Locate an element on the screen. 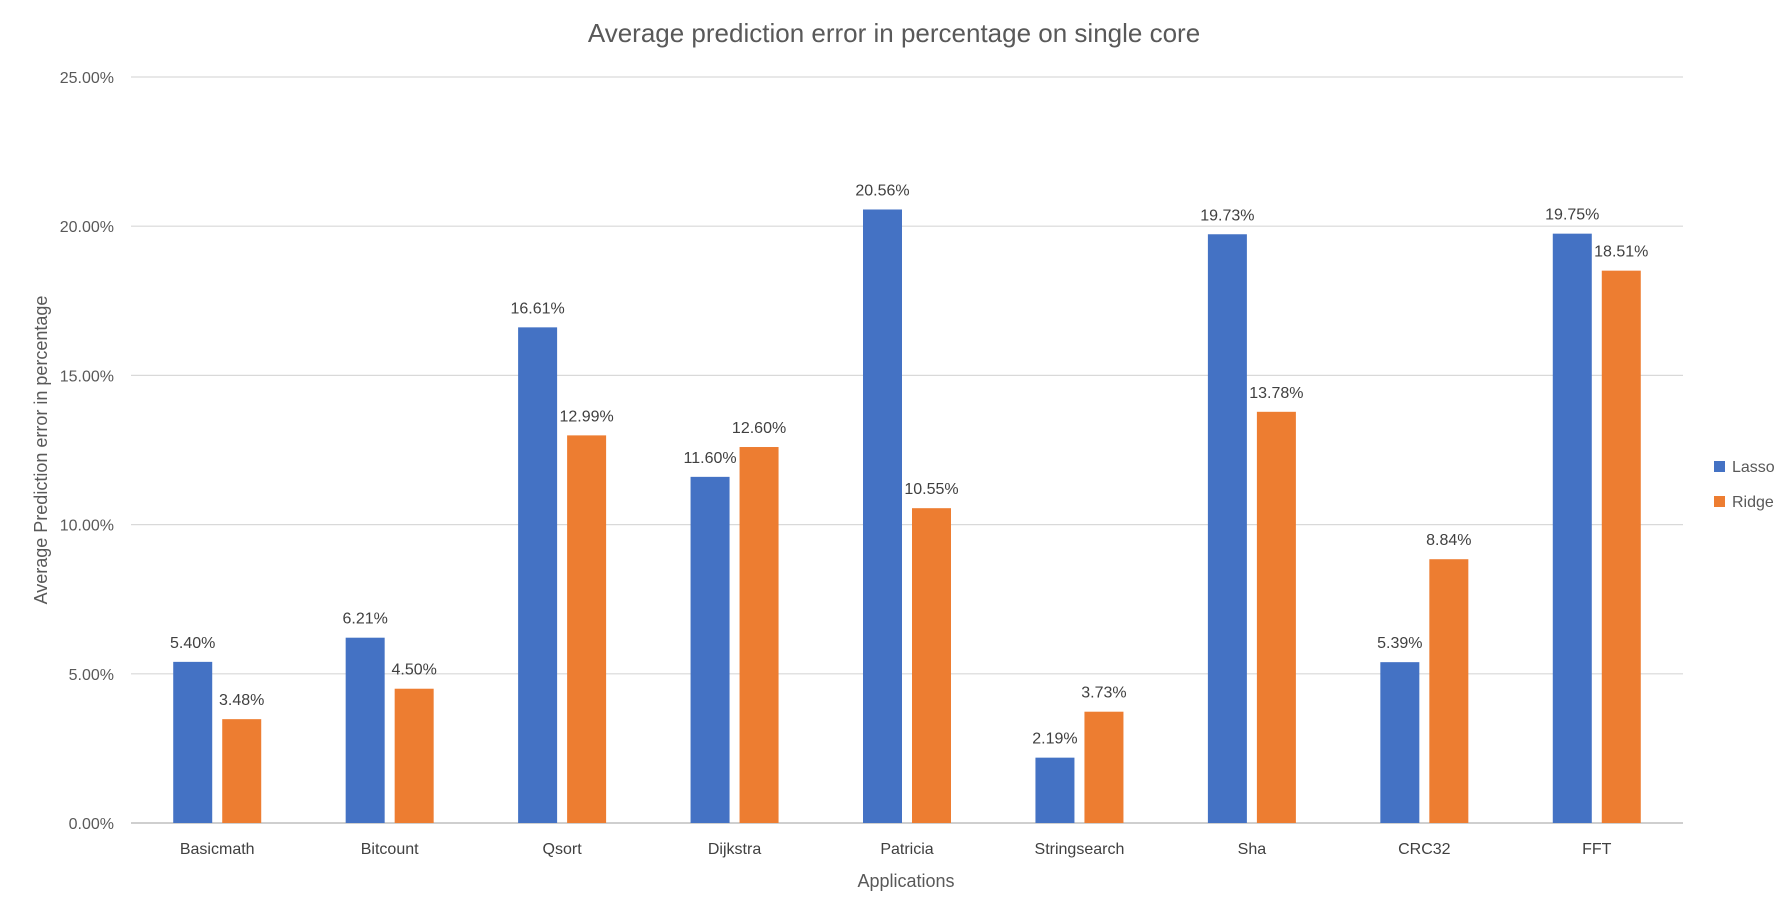 This screenshot has width=1788, height=913. data-label: 11.60% is located at coordinates (710, 458).